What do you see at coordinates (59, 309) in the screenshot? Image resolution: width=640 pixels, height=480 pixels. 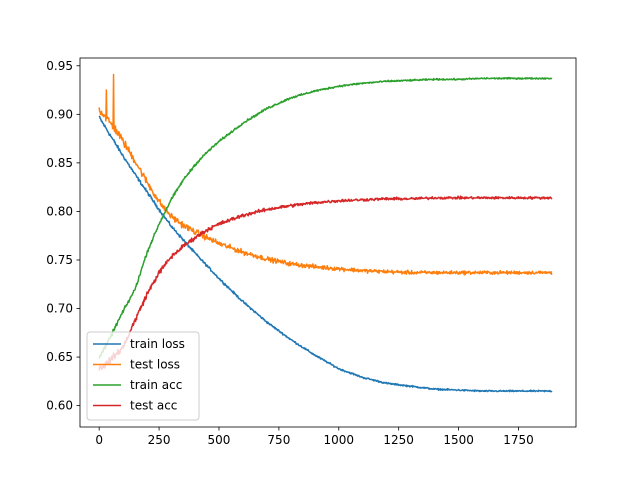 I see `y-tick-label: 0.70` at bounding box center [59, 309].